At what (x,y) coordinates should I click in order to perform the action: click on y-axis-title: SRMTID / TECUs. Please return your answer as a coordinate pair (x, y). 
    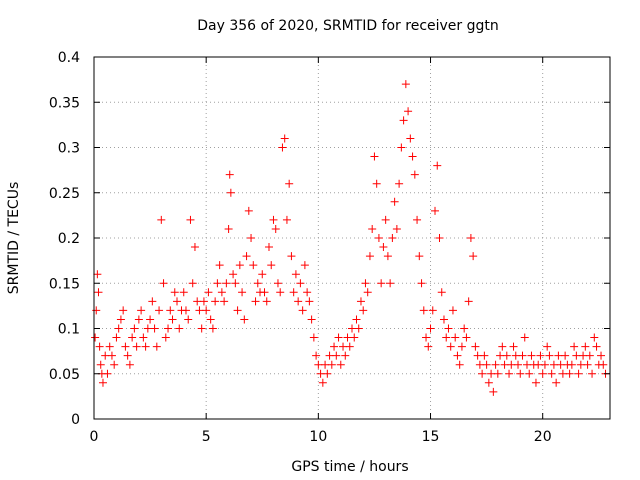
    Looking at the image, I should click on (14, 238).